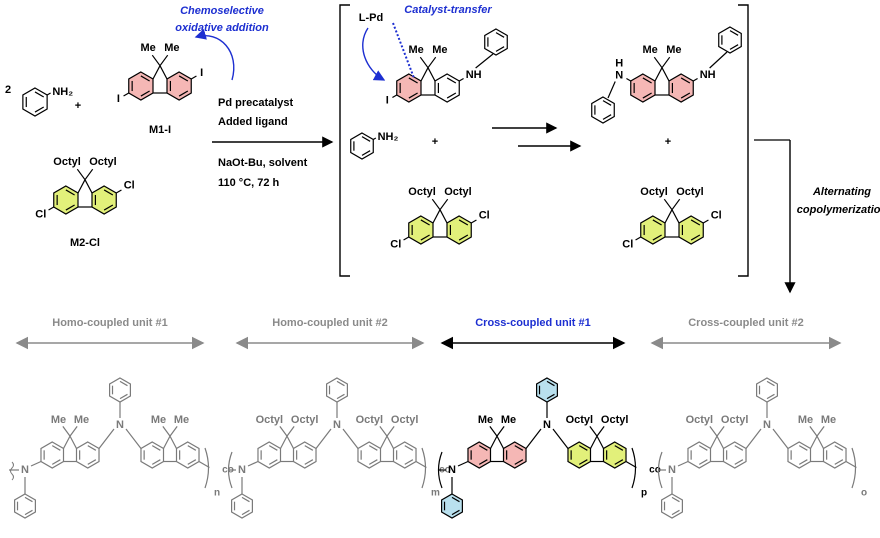  What do you see at coordinates (85, 243) in the screenshot?
I see `atom-label: M2-Cl` at bounding box center [85, 243].